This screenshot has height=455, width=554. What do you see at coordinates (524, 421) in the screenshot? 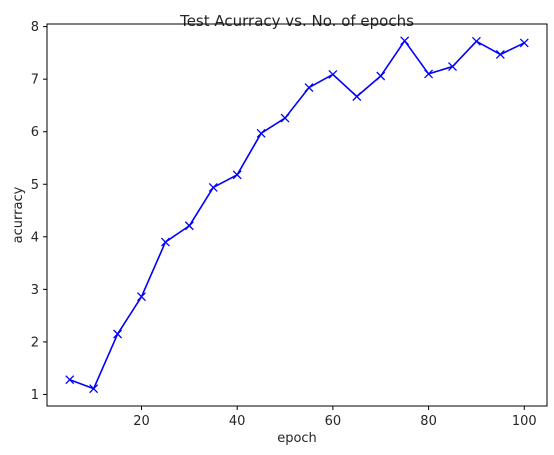
I see `x-tick-label: 100` at bounding box center [524, 421].